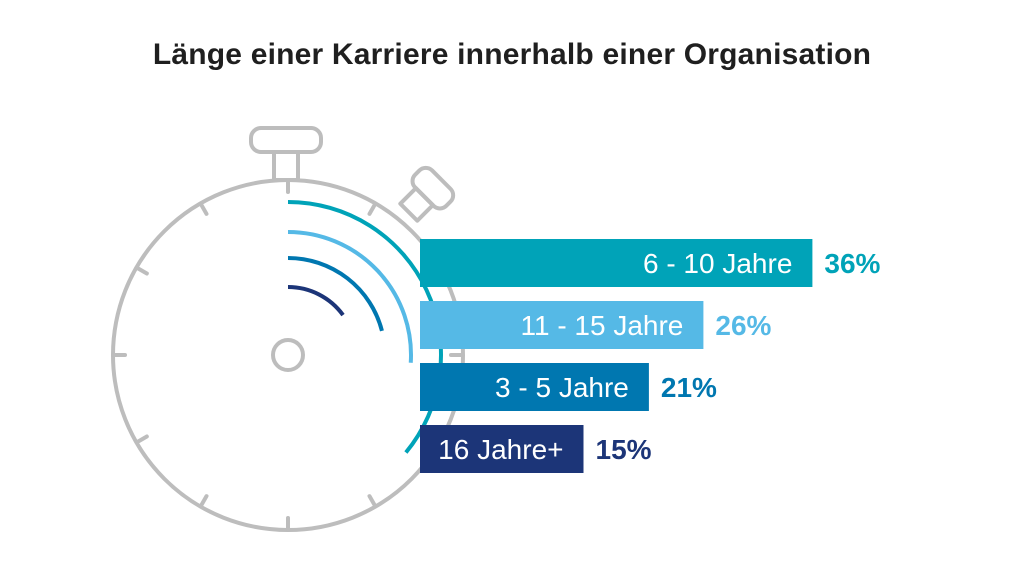  What do you see at coordinates (624, 449) in the screenshot?
I see `bar-value-label: 15%` at bounding box center [624, 449].